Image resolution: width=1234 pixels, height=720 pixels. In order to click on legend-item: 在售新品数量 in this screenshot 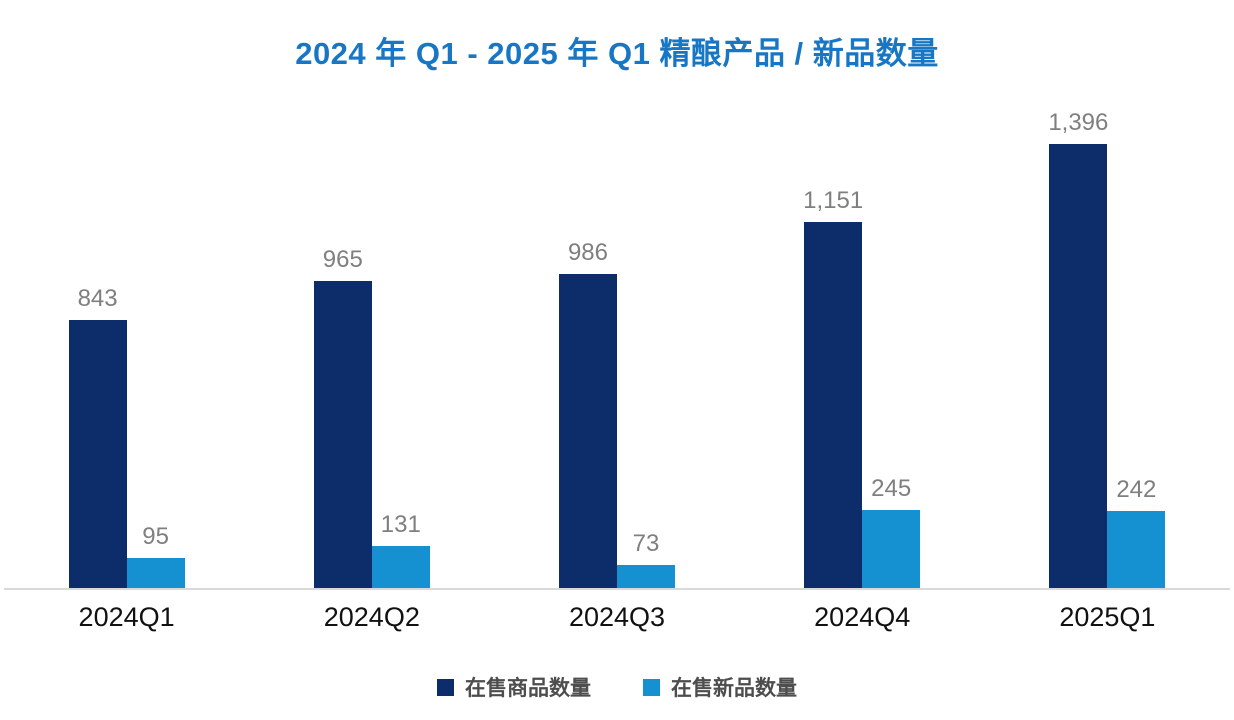, I will do `click(720, 687)`.